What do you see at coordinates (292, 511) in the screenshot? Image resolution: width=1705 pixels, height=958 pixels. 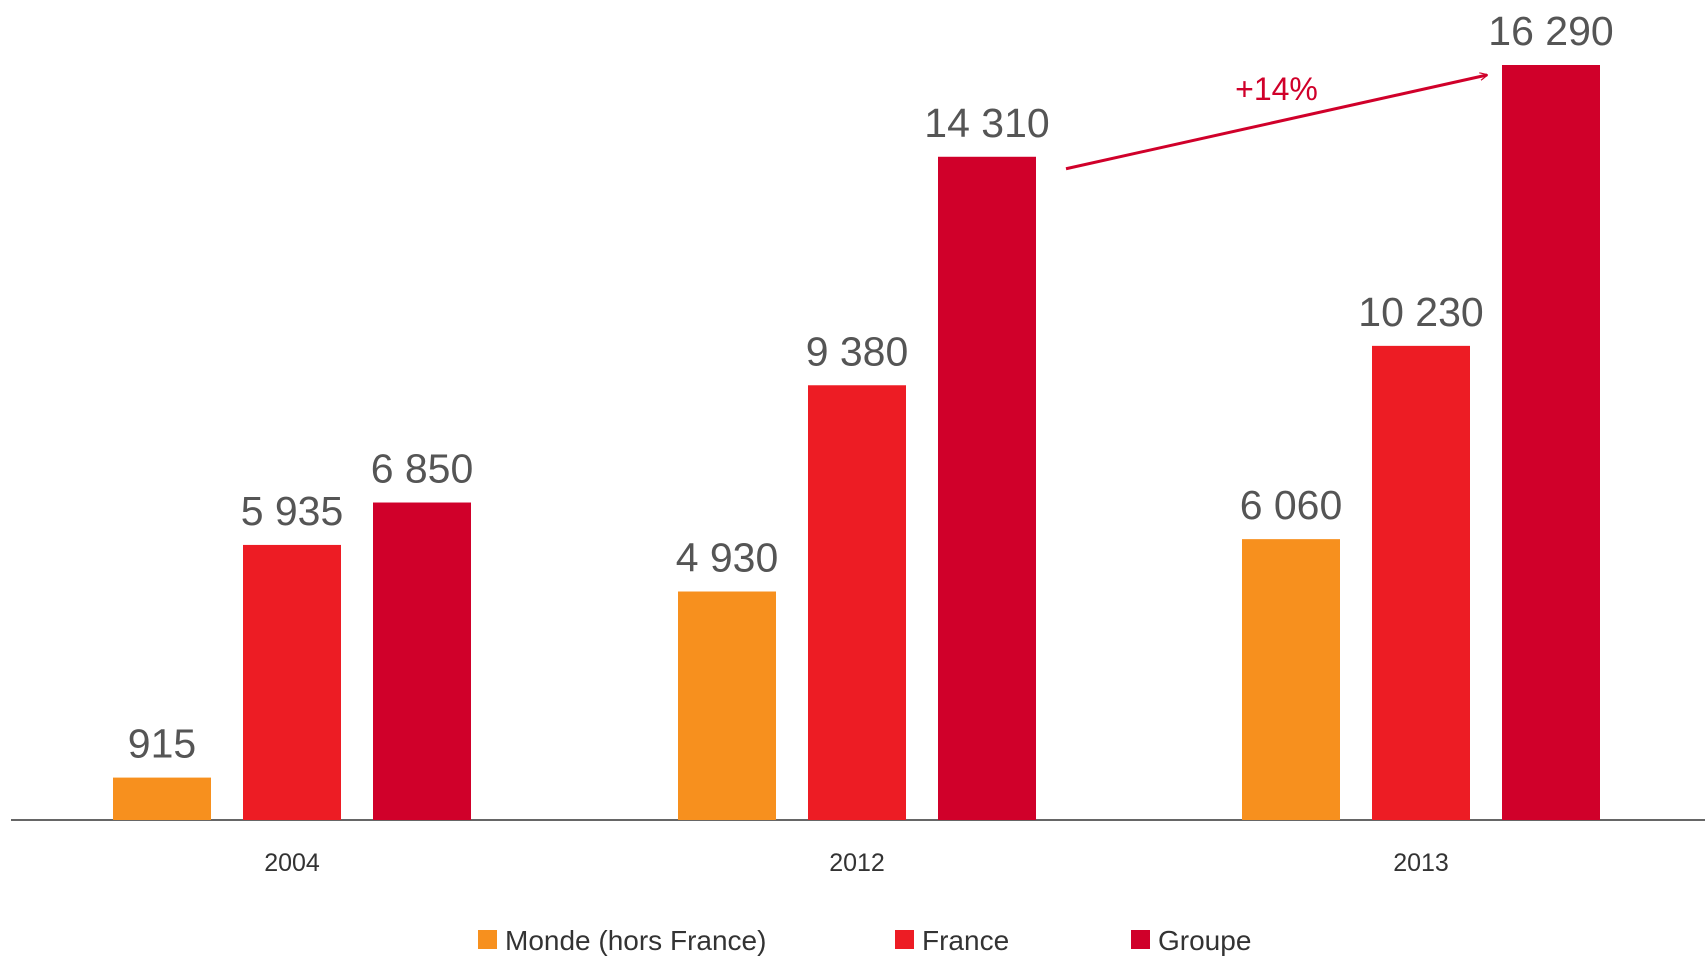 I see `data-label: 5 935` at bounding box center [292, 511].